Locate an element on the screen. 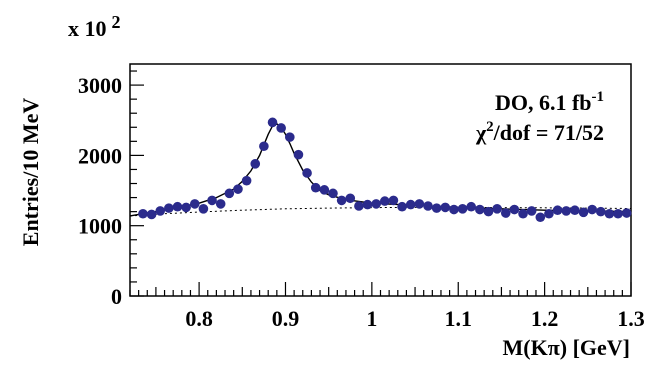  y-exponent-base: x 10 is located at coordinates (87, 28).